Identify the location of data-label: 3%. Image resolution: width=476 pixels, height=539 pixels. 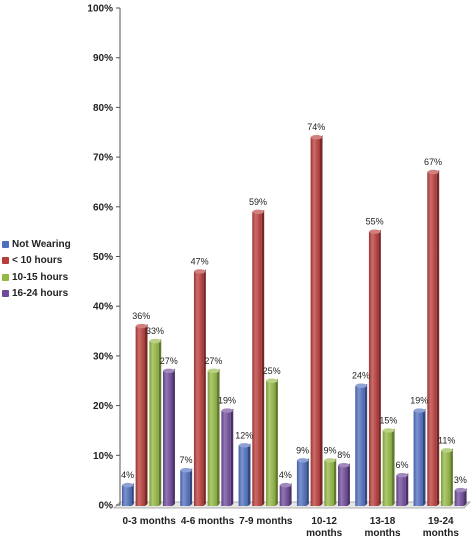
(460, 480).